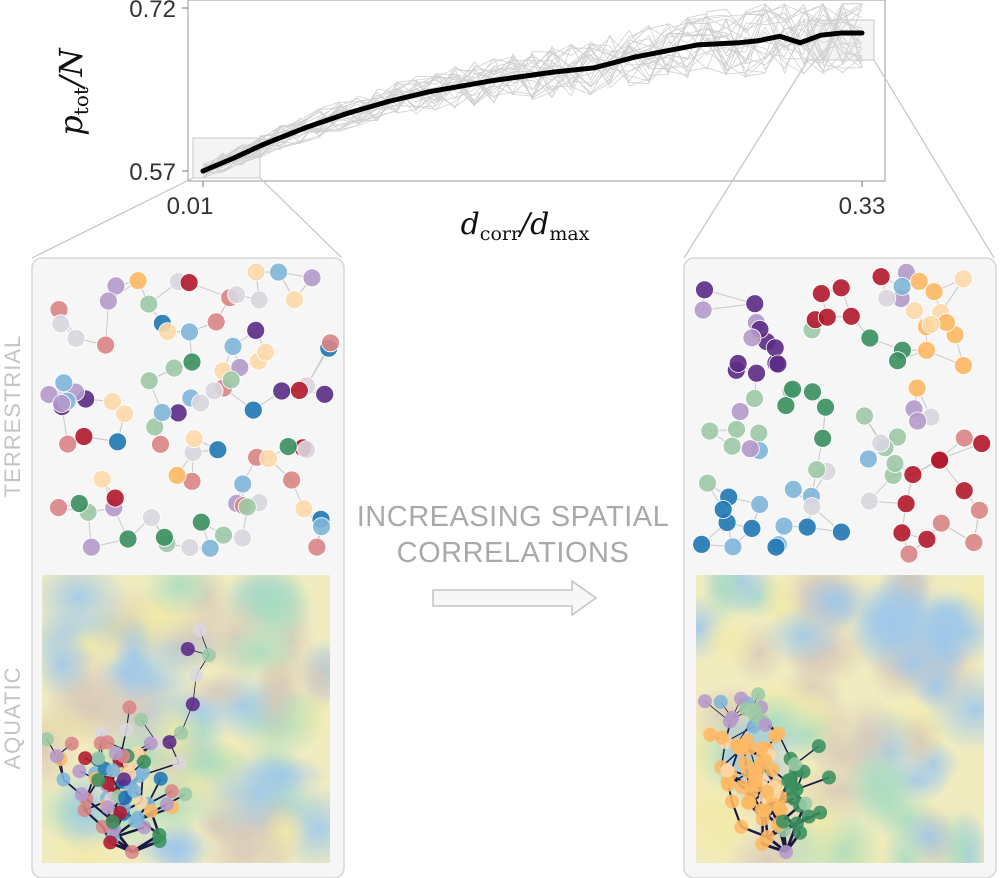 The width and height of the screenshot is (1000, 878). What do you see at coordinates (72, 91) in the screenshot?
I see `y-axis-label: ptot/N` at bounding box center [72, 91].